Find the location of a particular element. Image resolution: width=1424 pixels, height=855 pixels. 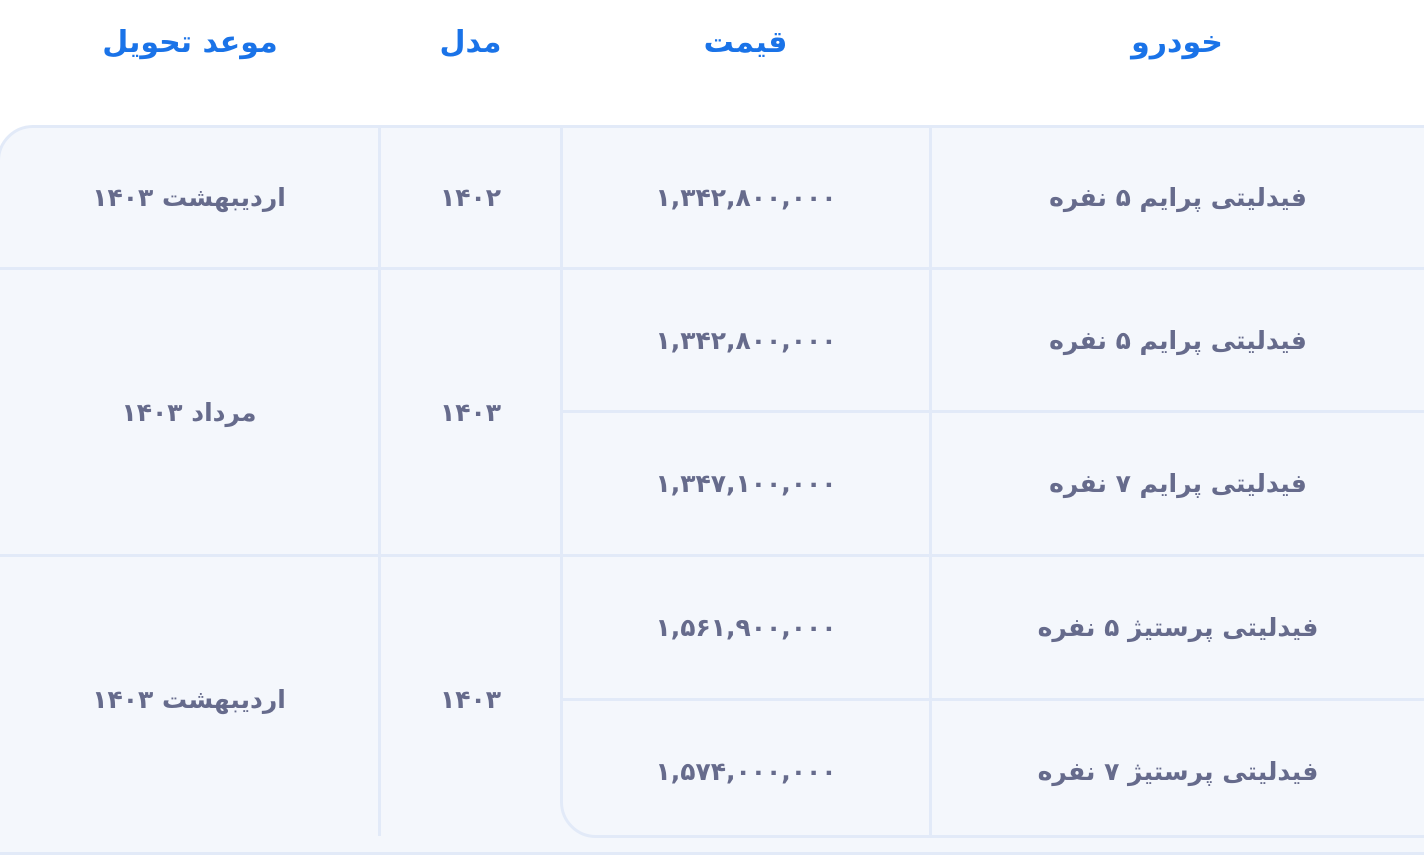

price-cell: ۱,۵۷۴,۰۰۰,۰۰۰ is located at coordinates (746, 771).